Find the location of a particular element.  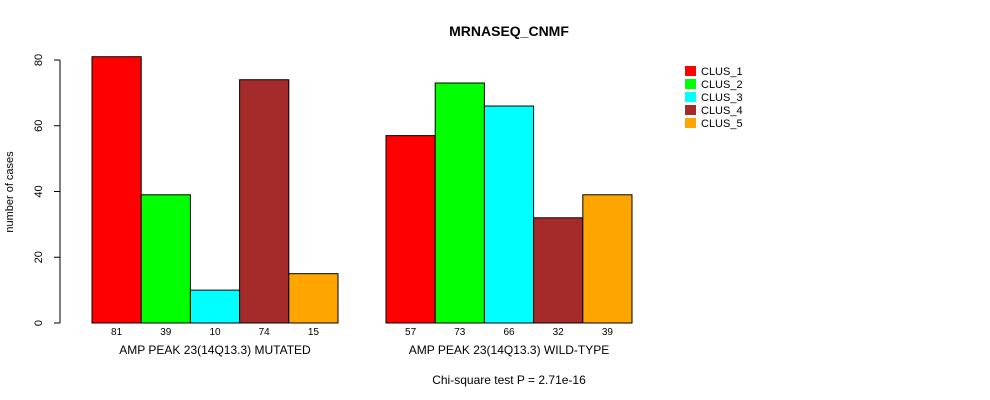

bar-value-label: 57 is located at coordinates (411, 332).